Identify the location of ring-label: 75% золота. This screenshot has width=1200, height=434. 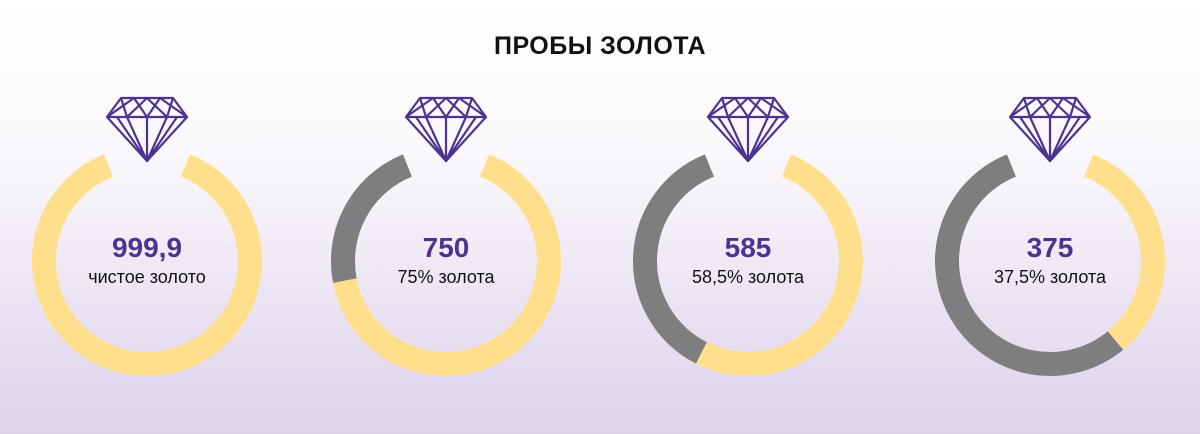
(446, 277).